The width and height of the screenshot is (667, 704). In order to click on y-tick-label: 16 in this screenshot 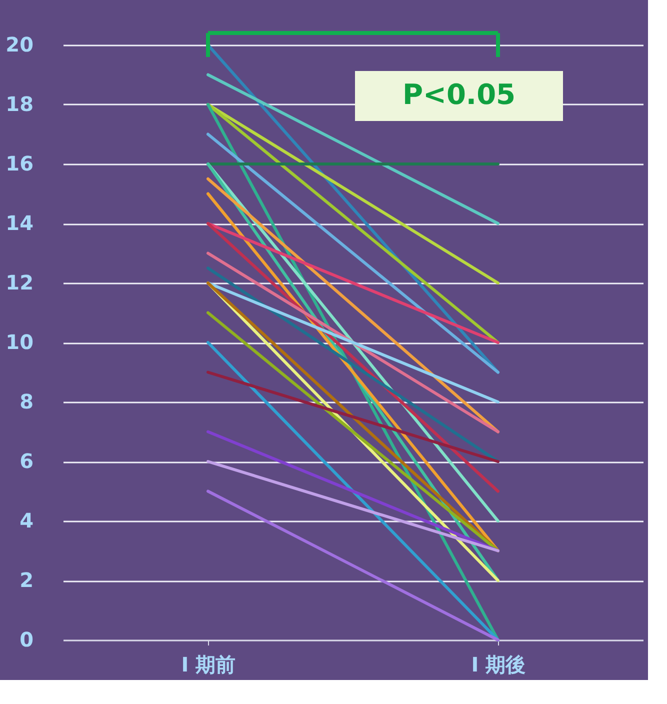, I will do `click(20, 164)`.